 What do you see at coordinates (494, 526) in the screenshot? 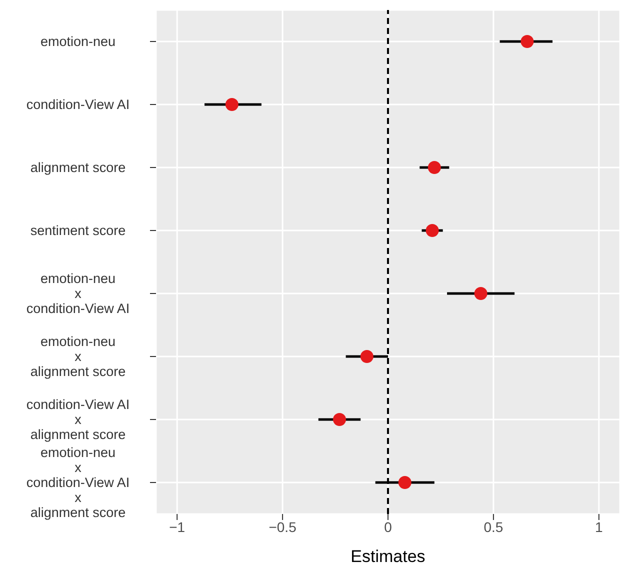
I see `x-tick-label: 0.5` at bounding box center [494, 526].